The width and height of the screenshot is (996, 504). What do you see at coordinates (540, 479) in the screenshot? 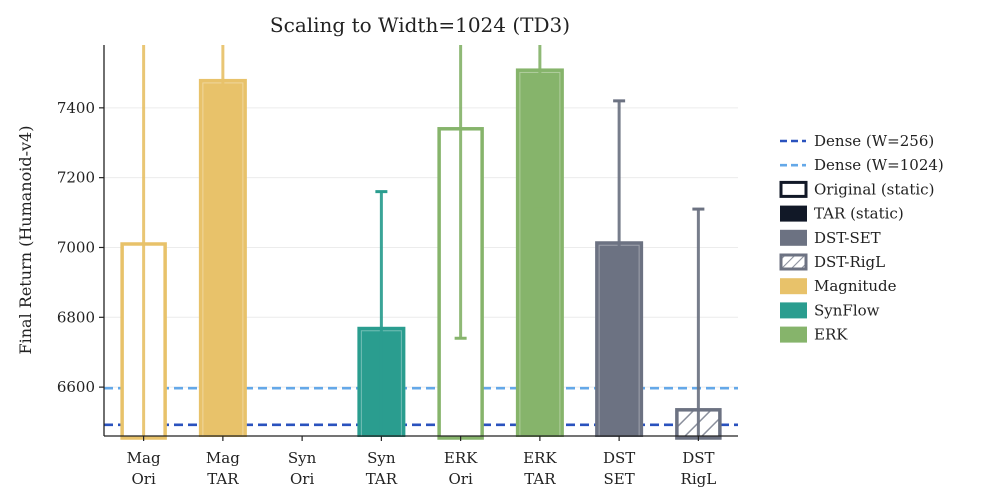
I see `x-tick-label-line2-5: TAR` at bounding box center [540, 479].